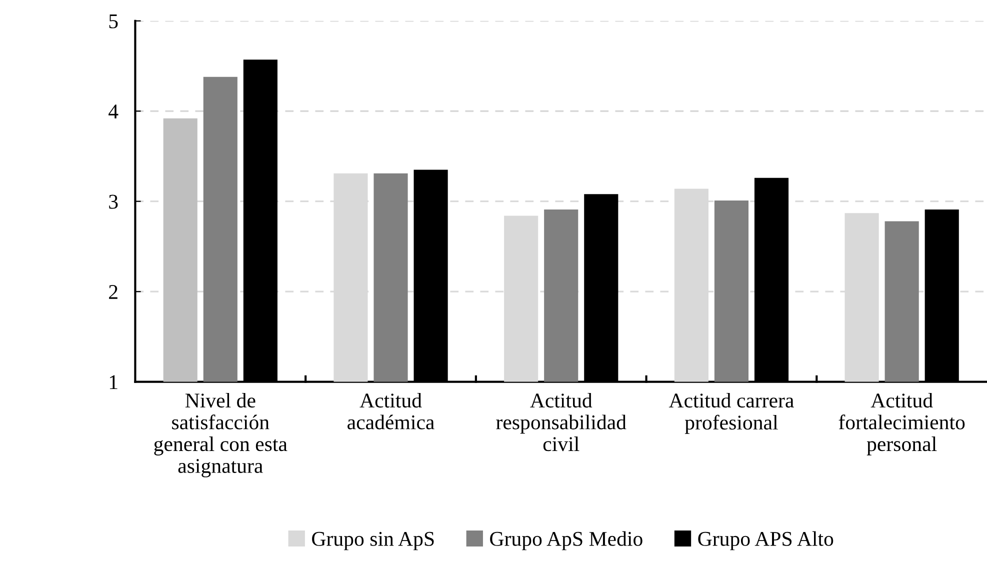  Describe the element at coordinates (566, 540) in the screenshot. I see `legend-label: Grupo ApS Medio` at that location.